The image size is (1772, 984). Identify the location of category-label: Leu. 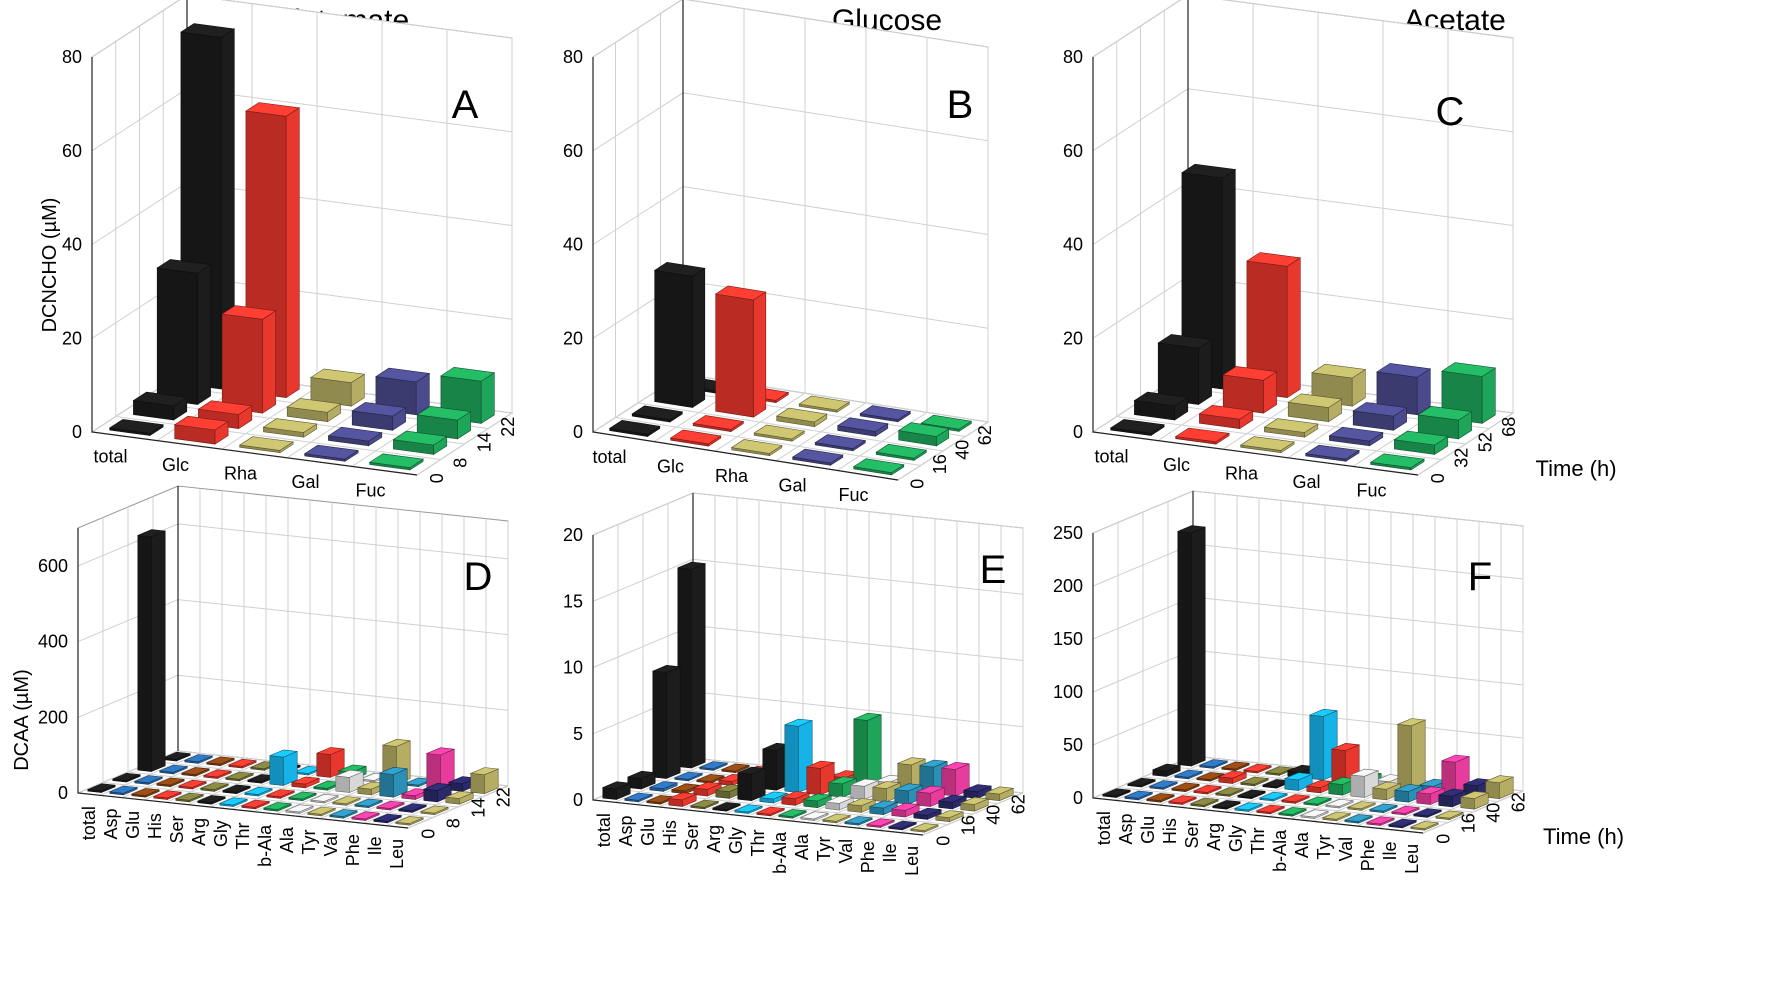
(1412, 859).